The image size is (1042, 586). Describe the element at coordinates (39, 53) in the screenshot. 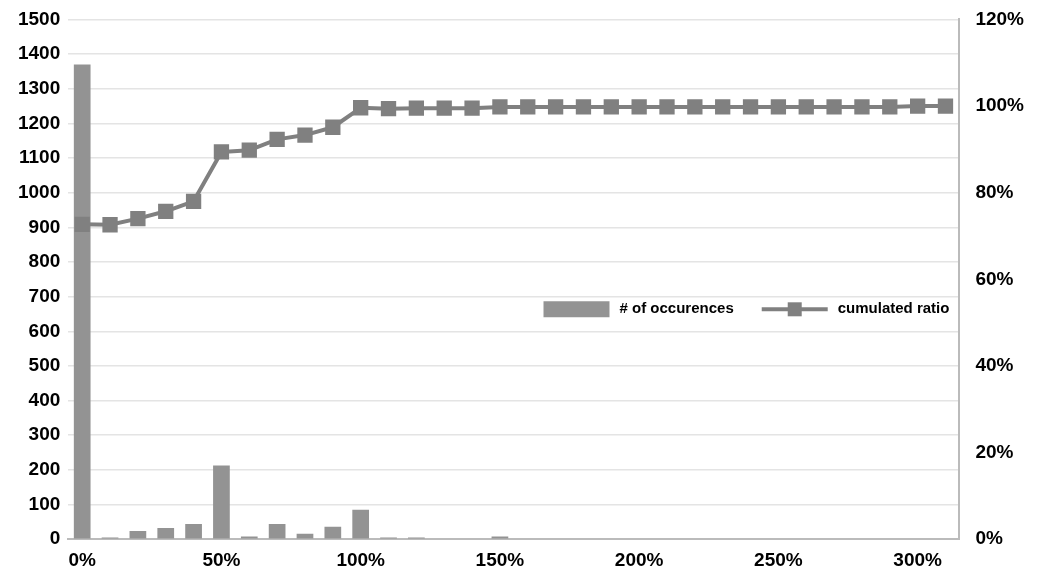

I see `y-tick-label: 1400` at that location.